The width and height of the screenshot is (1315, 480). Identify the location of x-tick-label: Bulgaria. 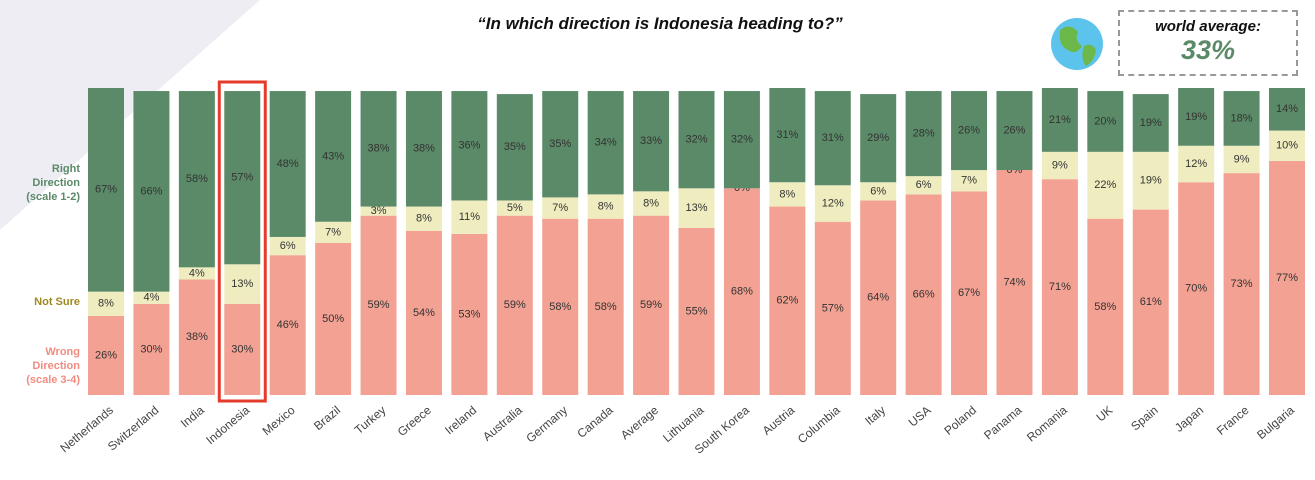
(1275, 422).